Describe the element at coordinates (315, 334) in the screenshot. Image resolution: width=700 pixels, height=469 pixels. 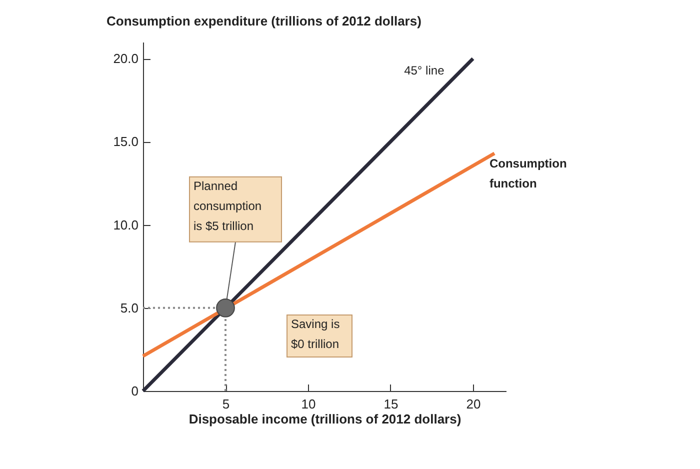
I see `annotation: Saving is $0 trillion` at that location.